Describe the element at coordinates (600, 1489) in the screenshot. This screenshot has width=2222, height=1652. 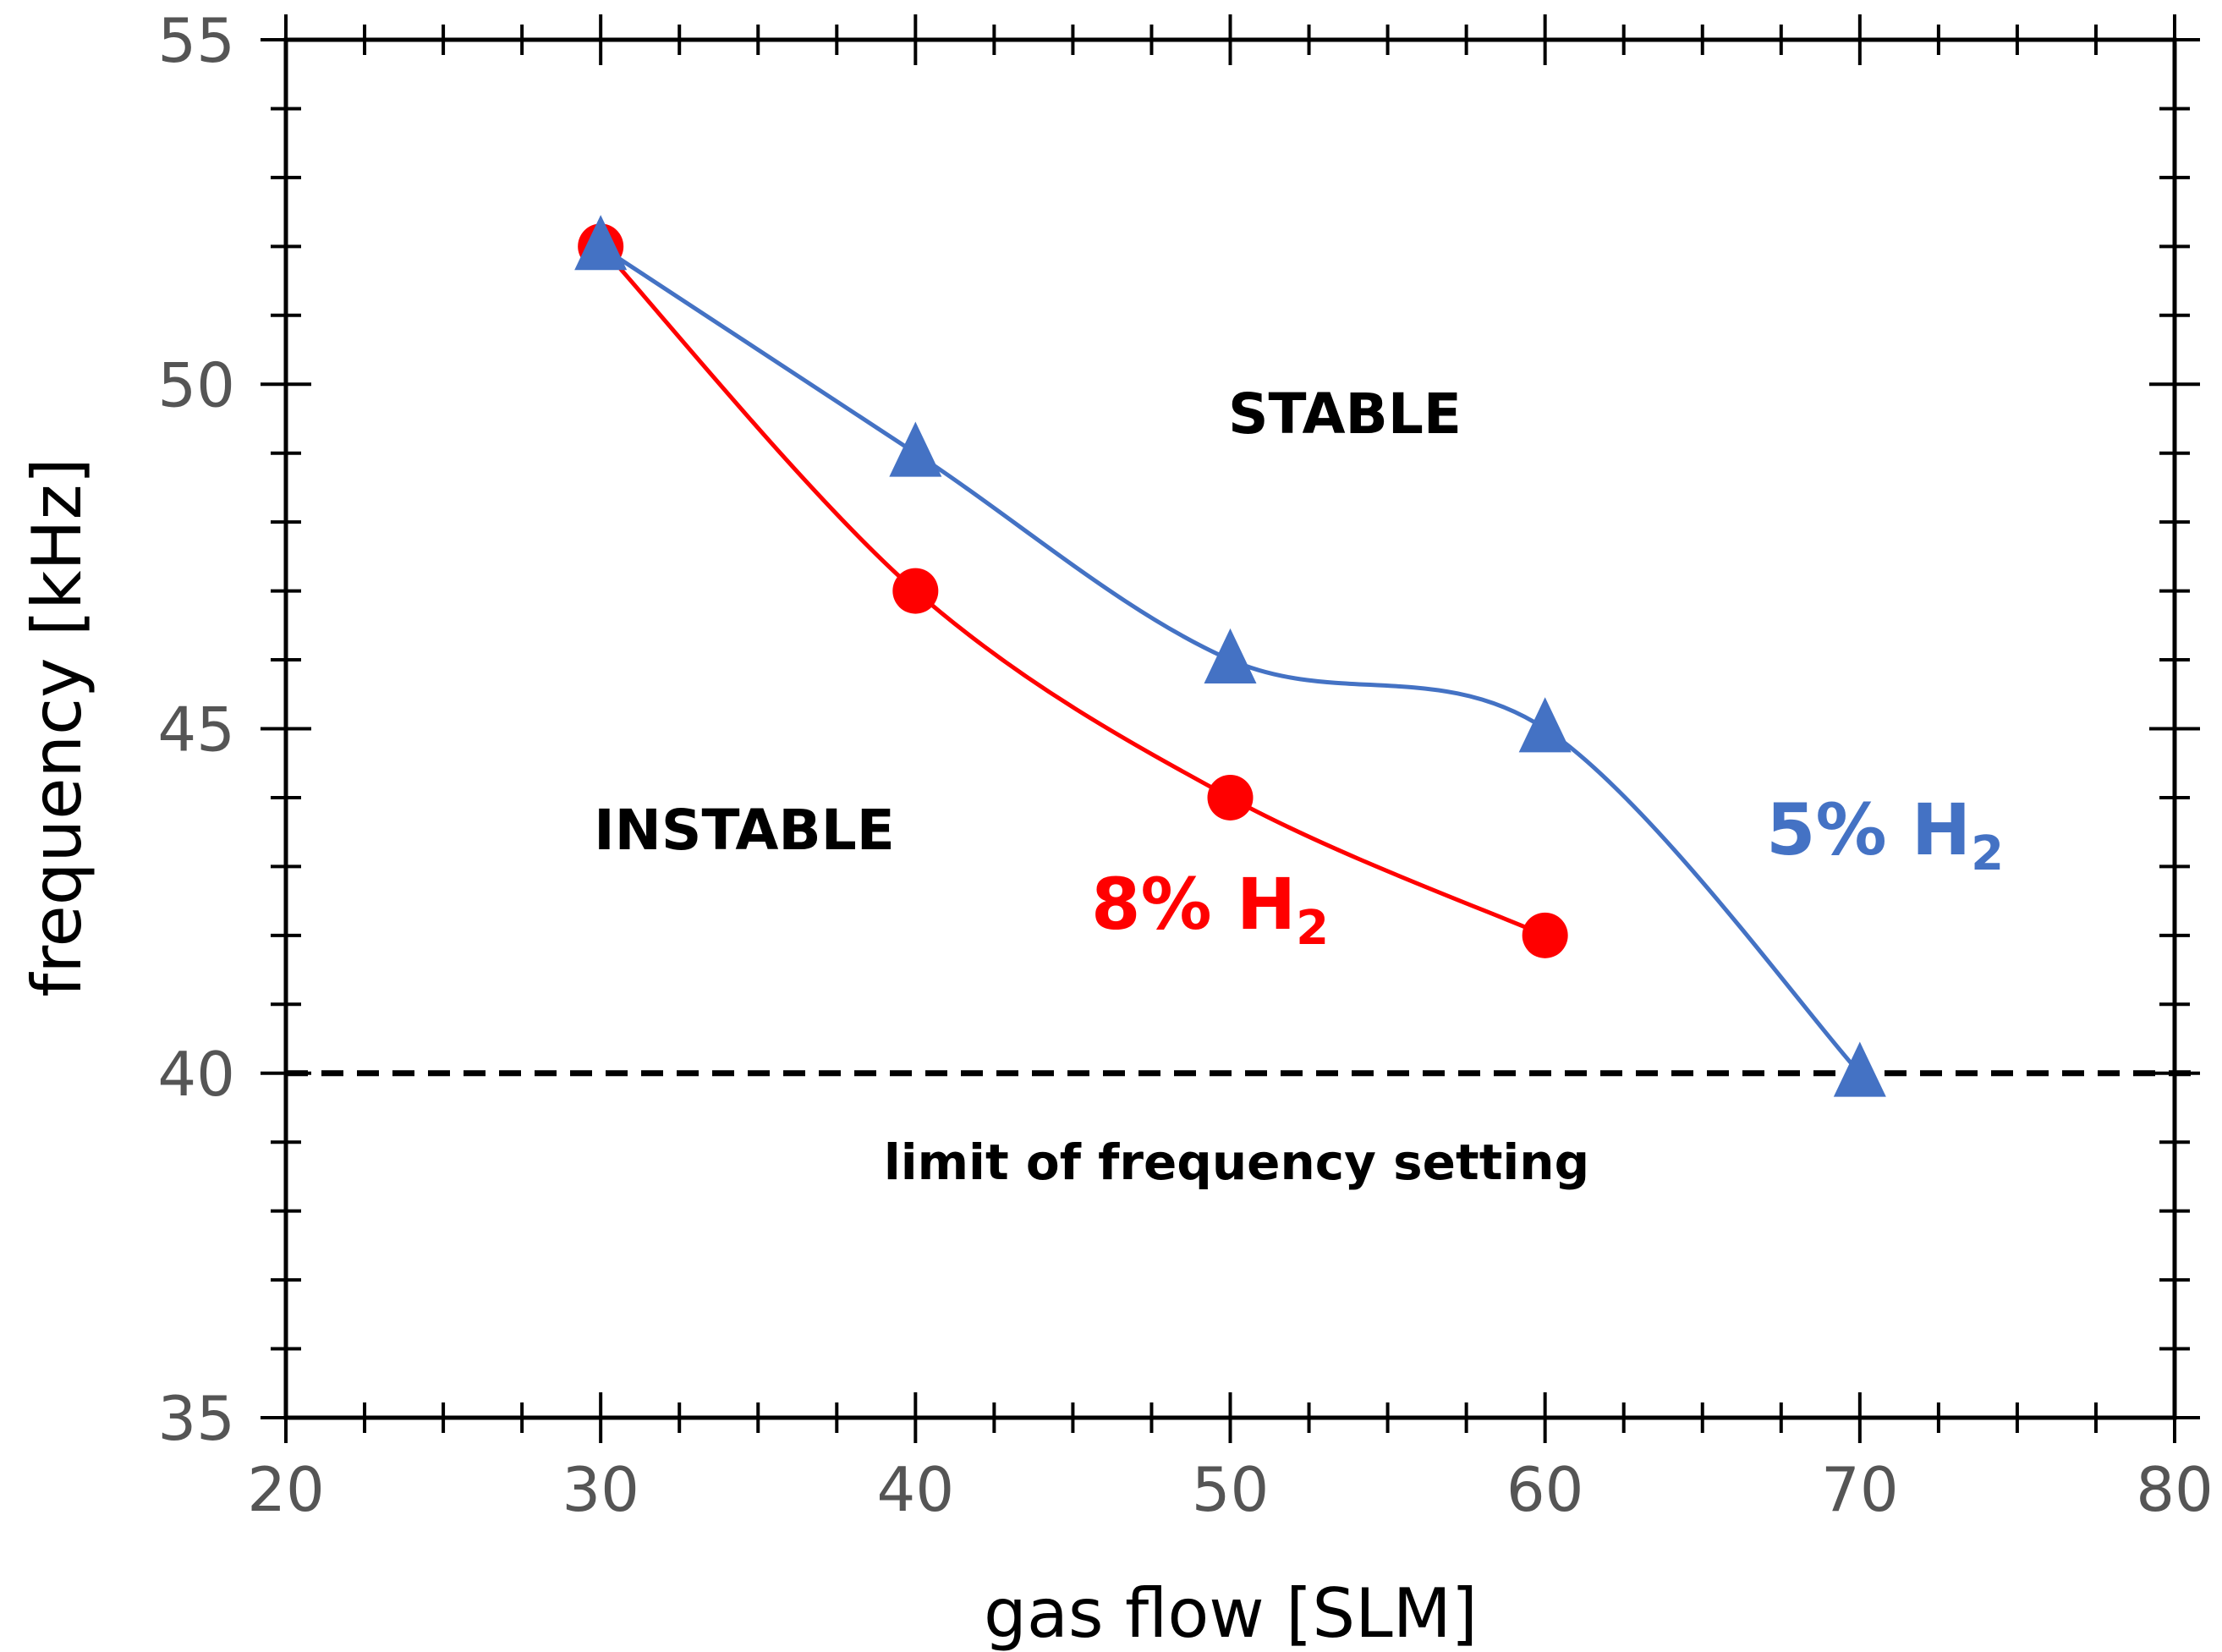
I see `x-tick-label: 30` at that location.